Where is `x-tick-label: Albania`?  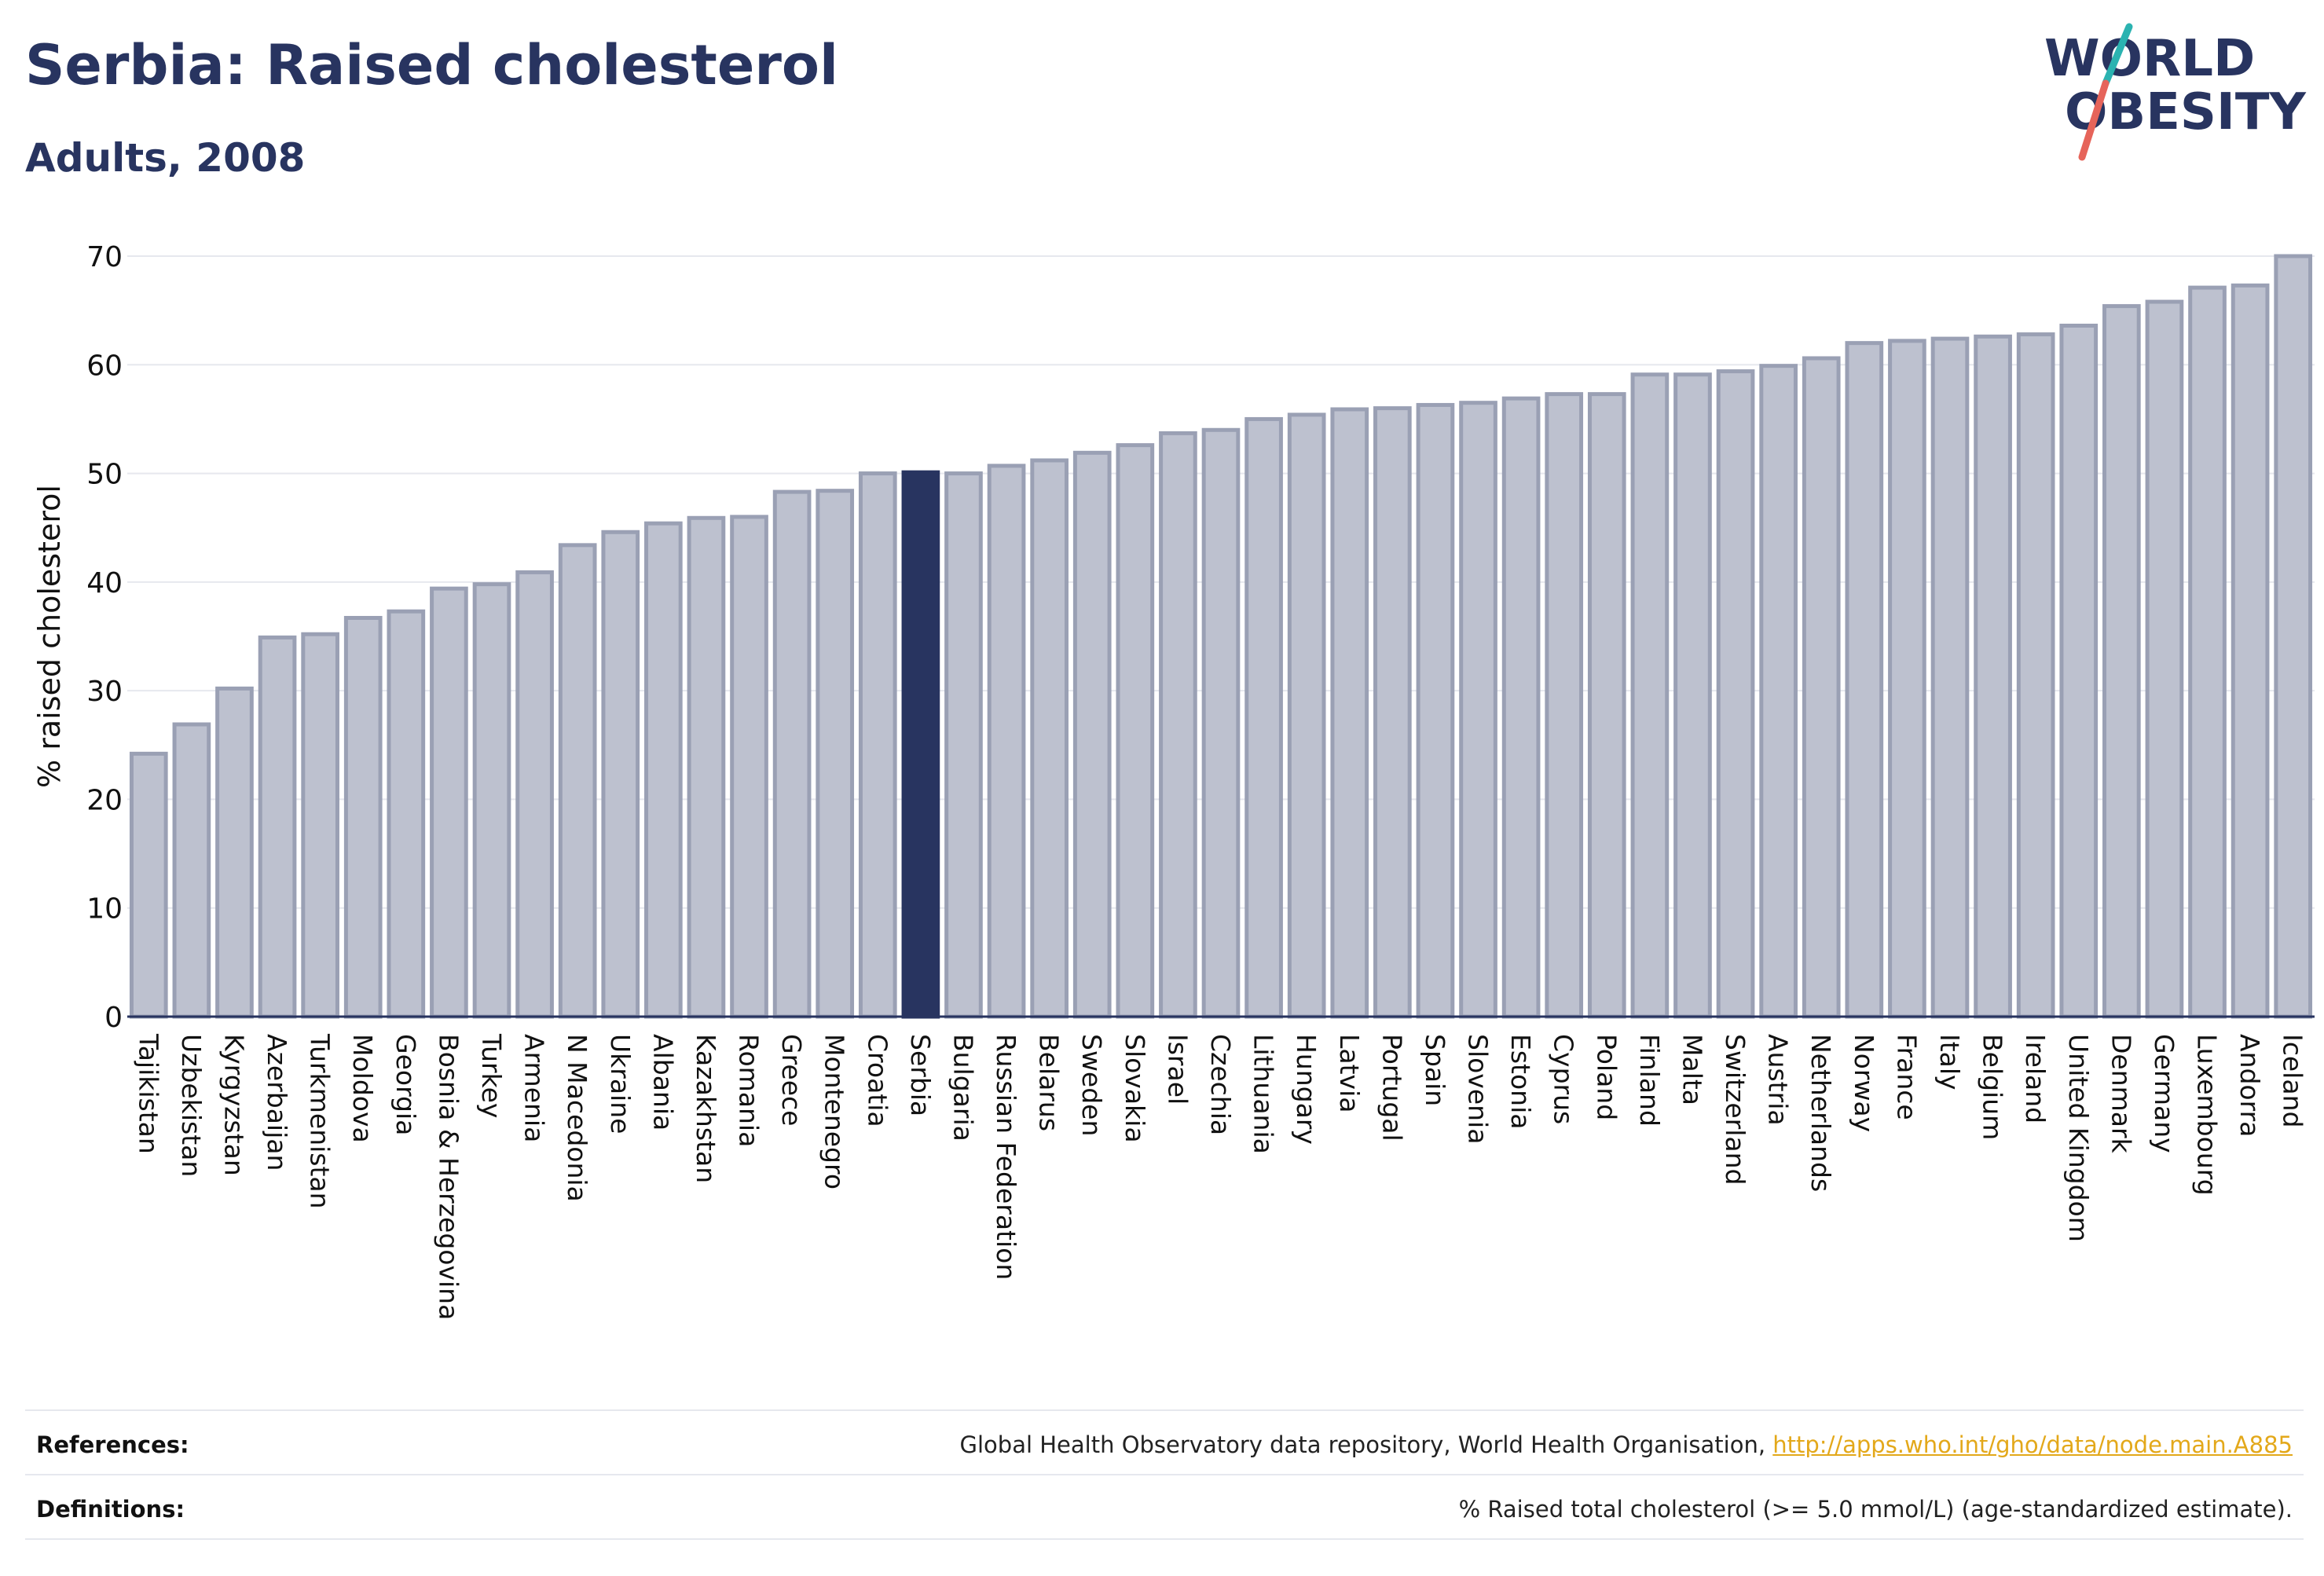
x-tick-label: Albania is located at coordinates (662, 1082).